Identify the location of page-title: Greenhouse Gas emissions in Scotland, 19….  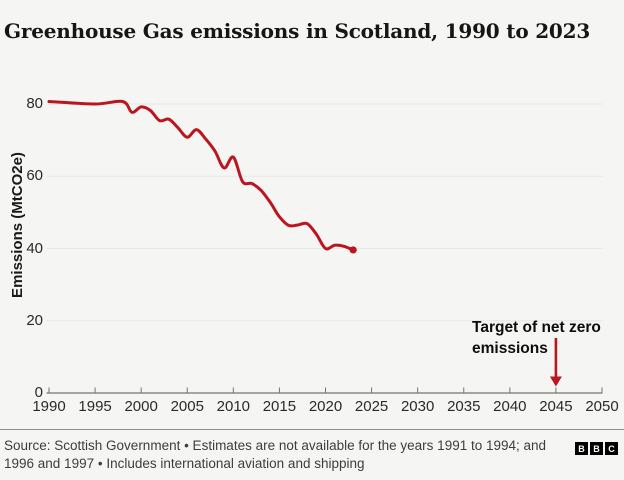
(297, 31).